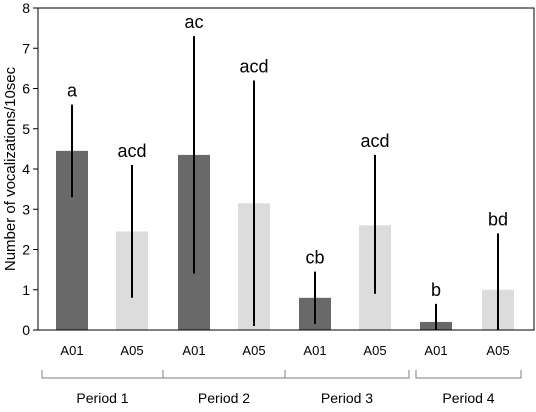 The width and height of the screenshot is (536, 412). Describe the element at coordinates (26, 290) in the screenshot. I see `y-tick-label: 1` at that location.